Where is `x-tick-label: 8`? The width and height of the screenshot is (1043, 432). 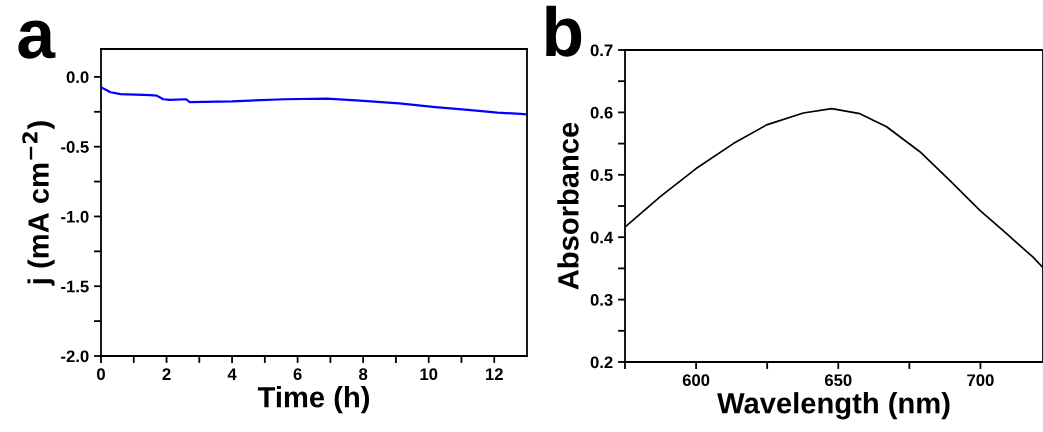 x-tick-label: 8 is located at coordinates (363, 374).